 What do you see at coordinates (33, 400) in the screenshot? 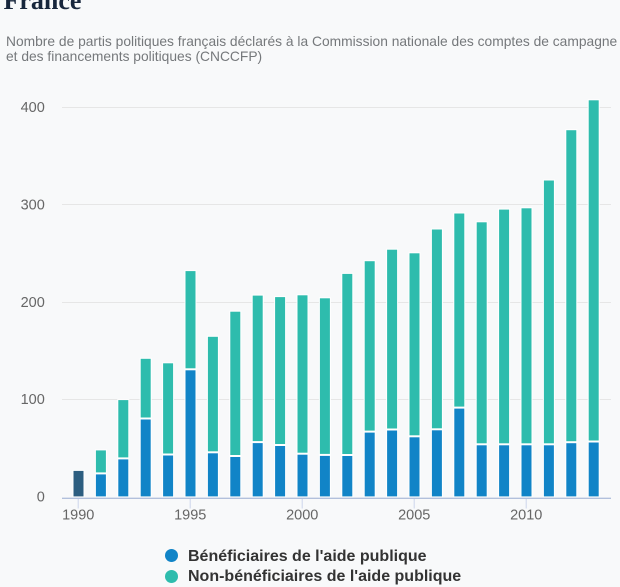
I see `svg-text: 100` at bounding box center [33, 400].